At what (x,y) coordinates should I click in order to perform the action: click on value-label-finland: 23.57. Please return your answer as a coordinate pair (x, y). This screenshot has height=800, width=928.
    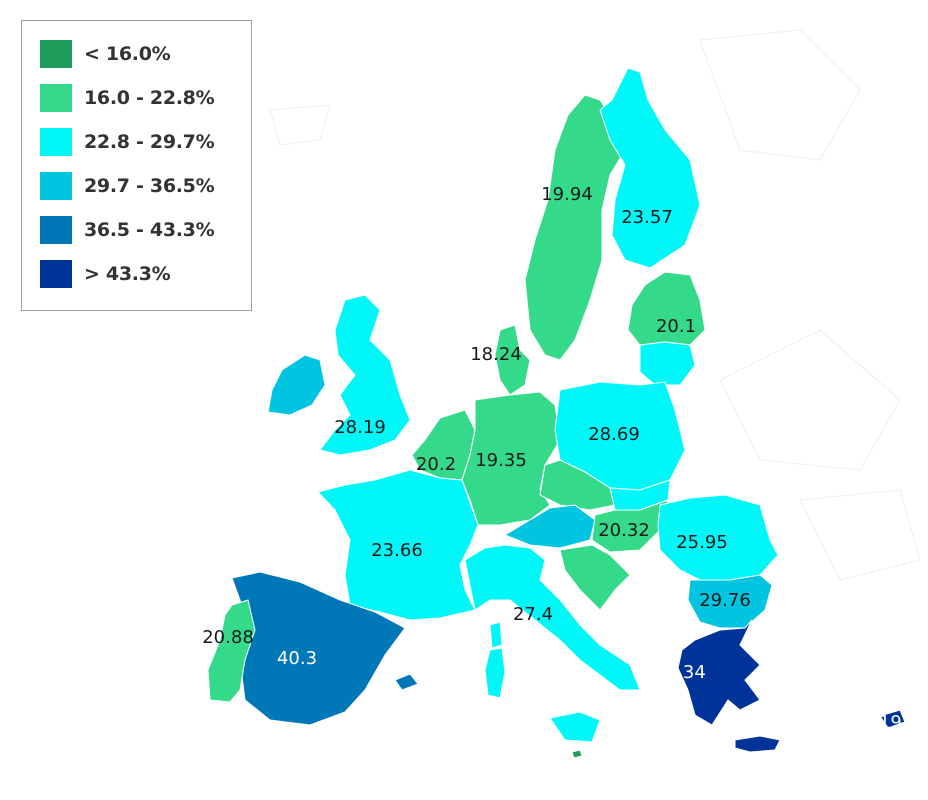
    Looking at the image, I should click on (647, 217).